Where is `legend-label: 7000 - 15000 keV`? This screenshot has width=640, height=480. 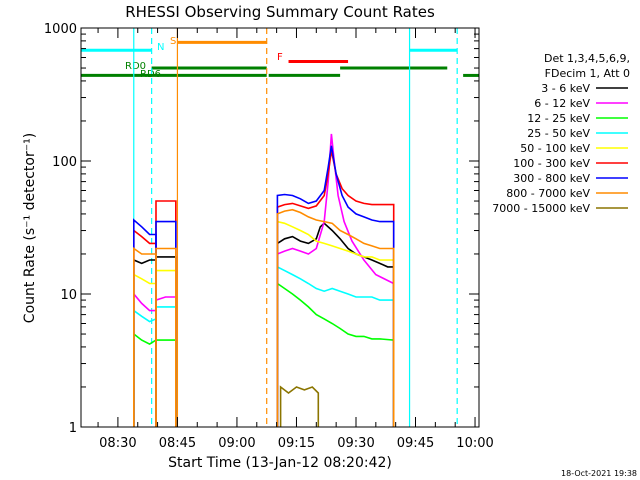
legend-label: 7000 - 15000 keV is located at coordinates (541, 208).